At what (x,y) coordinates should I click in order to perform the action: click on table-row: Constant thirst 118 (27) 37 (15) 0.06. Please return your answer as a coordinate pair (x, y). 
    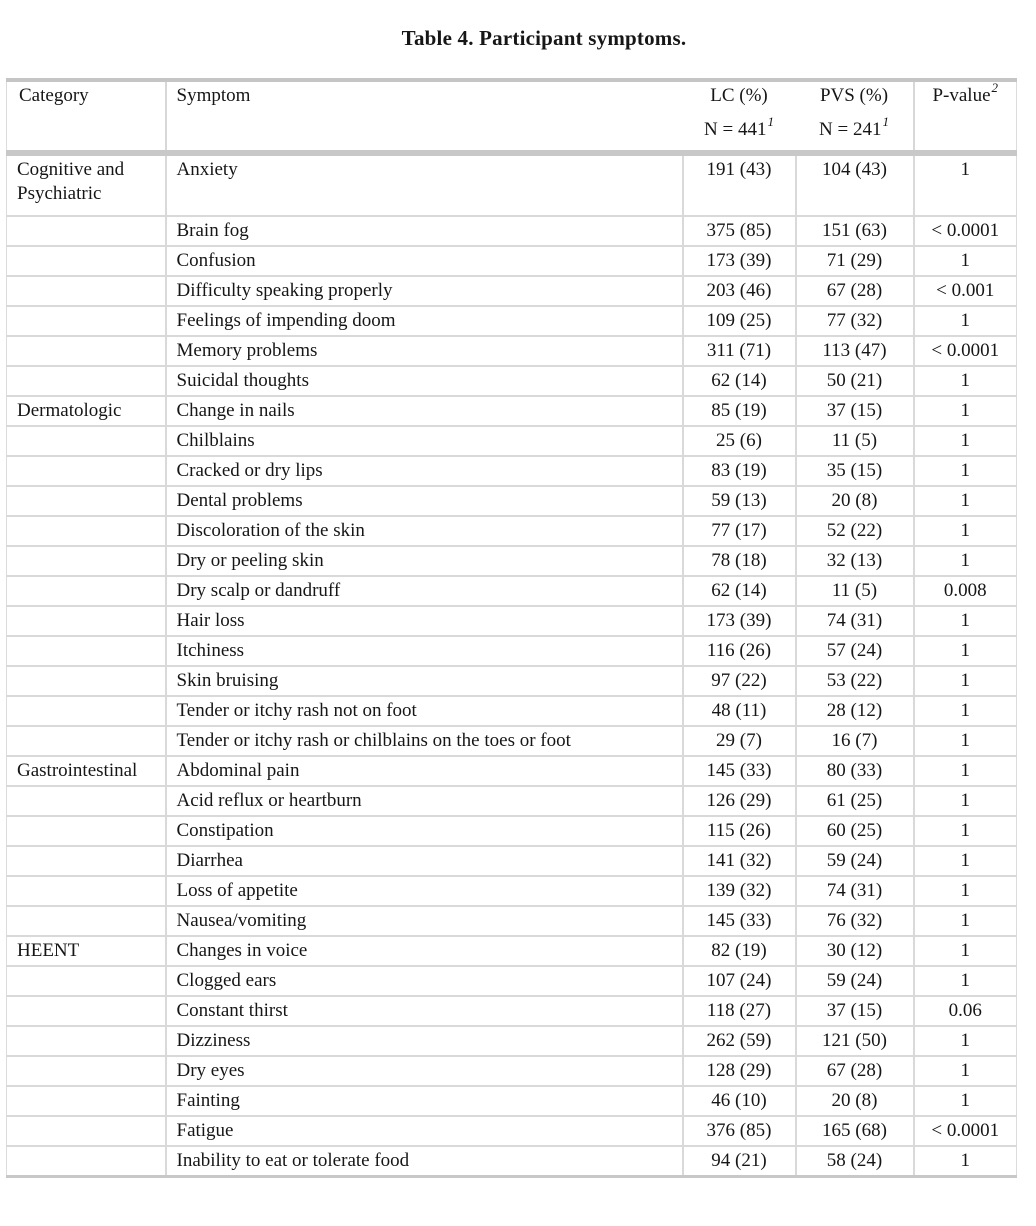
    Looking at the image, I should click on (511, 1010).